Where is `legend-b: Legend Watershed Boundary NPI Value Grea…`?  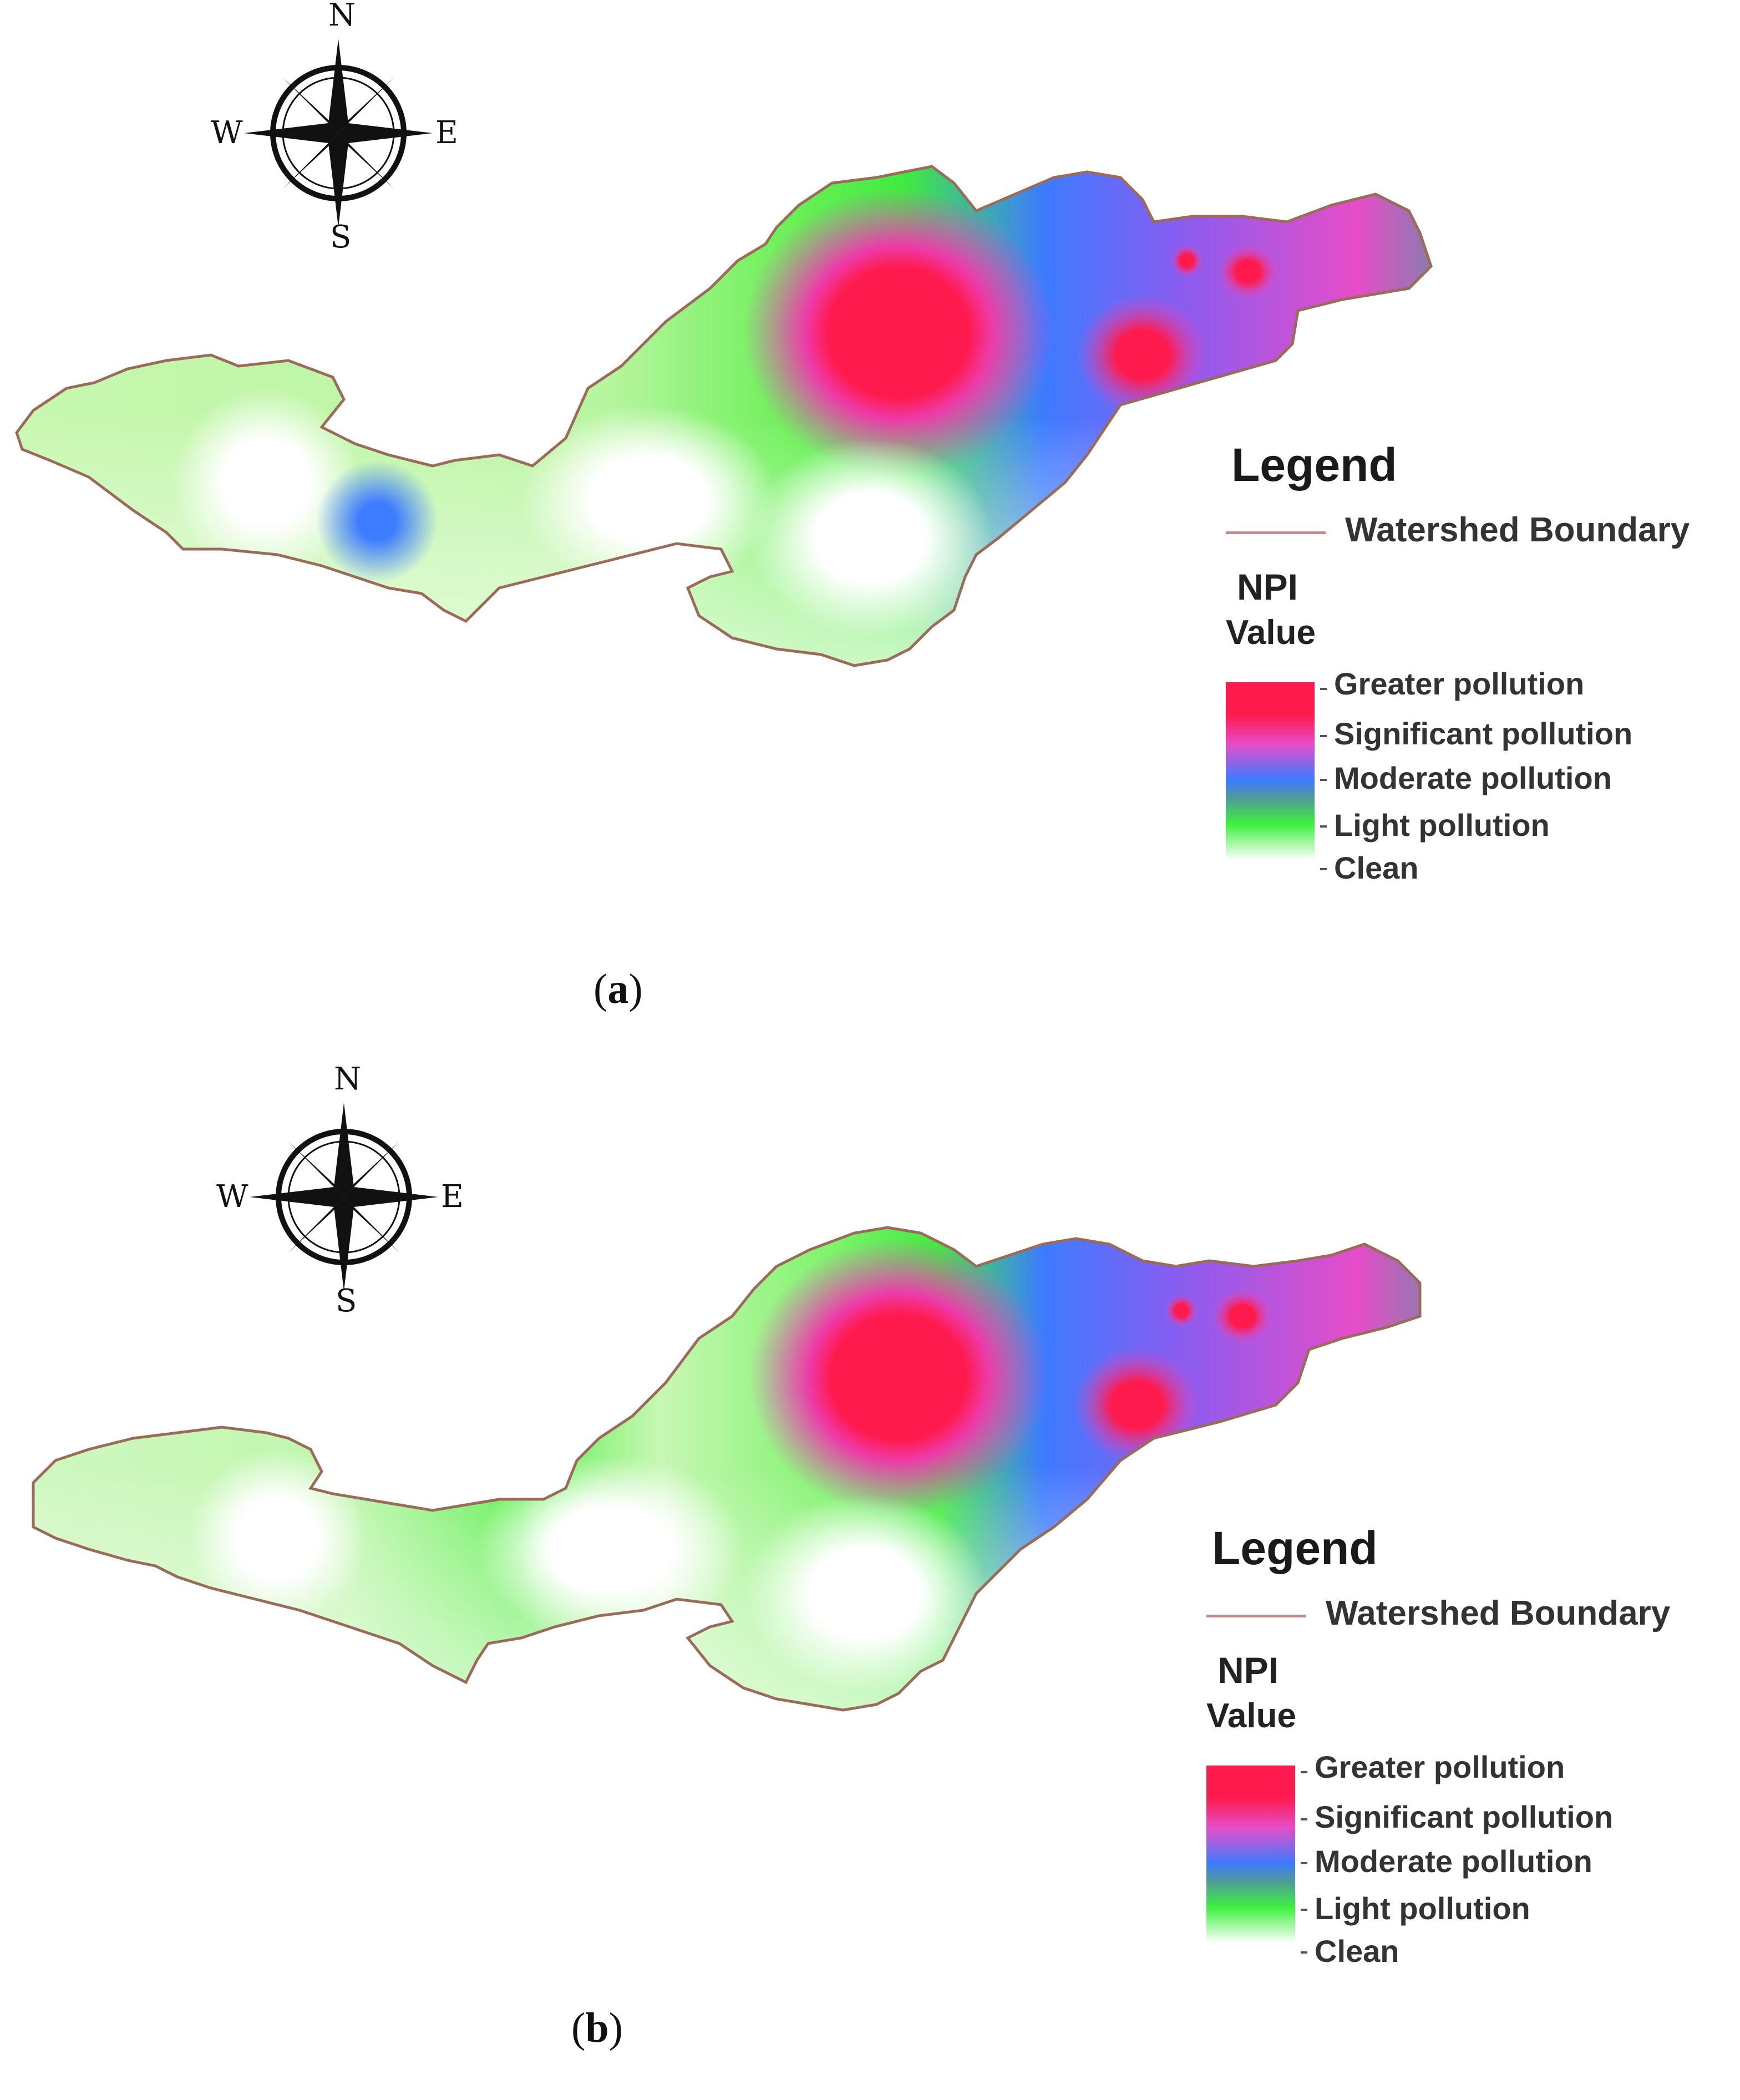 legend-b: Legend Watershed Boundary NPI Value Grea… is located at coordinates (1456, 1752).